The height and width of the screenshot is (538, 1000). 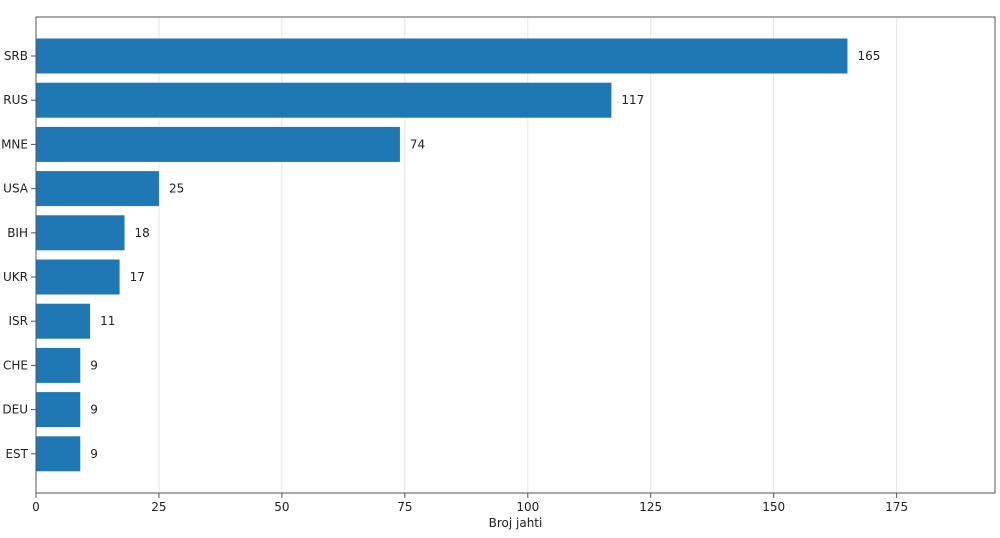 What do you see at coordinates (176, 189) in the screenshot?
I see `value-label-usa: 25` at bounding box center [176, 189].